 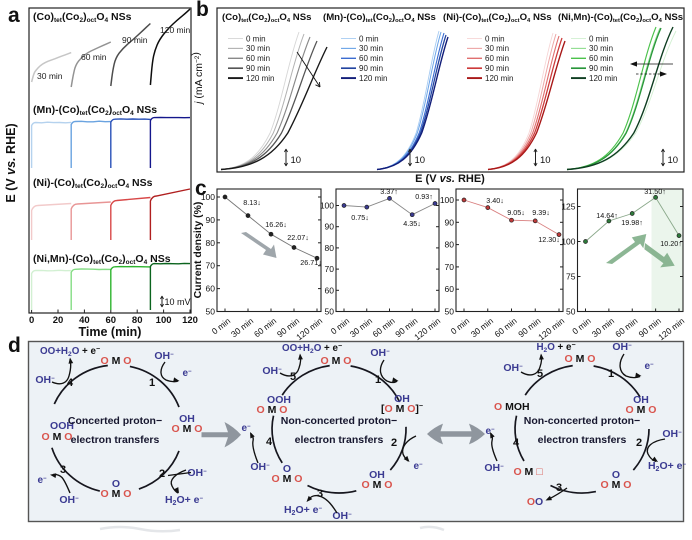 I want to click on svg-text: OO+H2O + e−, so click(x=70, y=352).